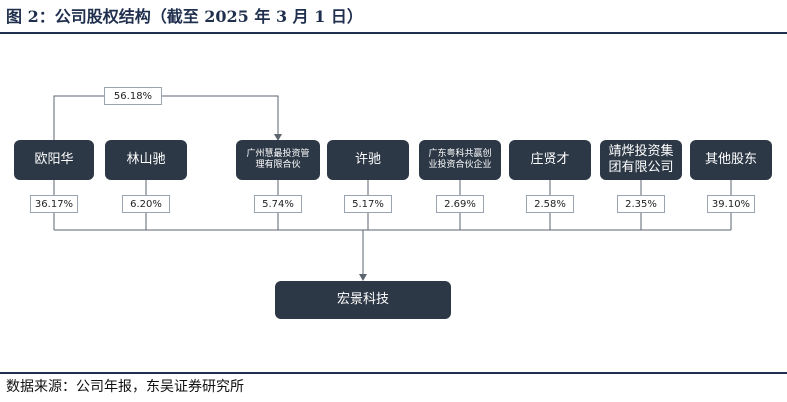 The height and width of the screenshot is (402, 787). I want to click on figure-title: 图 2：公司股权结构（截至 2025 年 3 月 1 日）, so click(184, 16).